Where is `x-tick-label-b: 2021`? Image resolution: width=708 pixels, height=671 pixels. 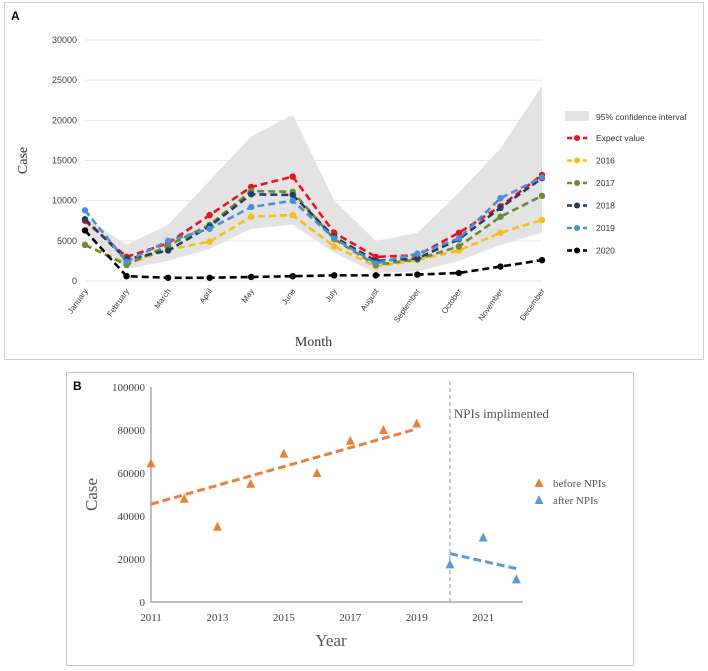 x-tick-label-b: 2021 is located at coordinates (483, 618).